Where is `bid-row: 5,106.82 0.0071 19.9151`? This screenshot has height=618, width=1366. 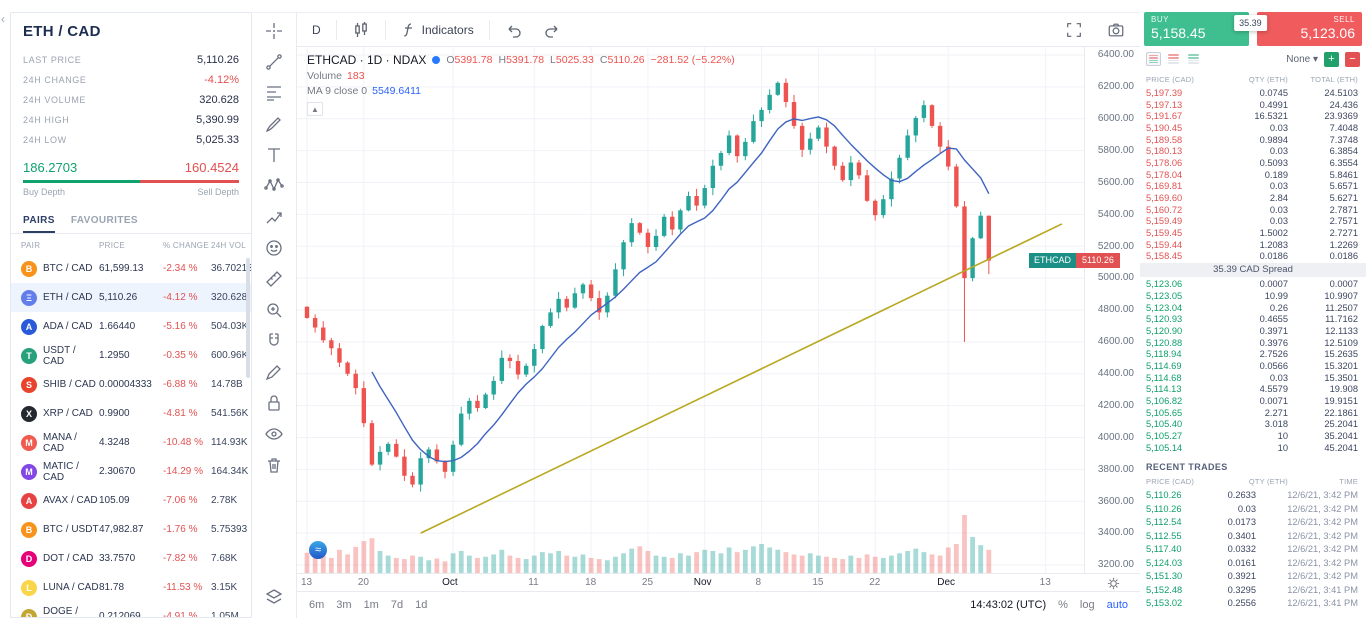 bid-row: 5,106.82 0.0071 19.9151 is located at coordinates (1252, 401).